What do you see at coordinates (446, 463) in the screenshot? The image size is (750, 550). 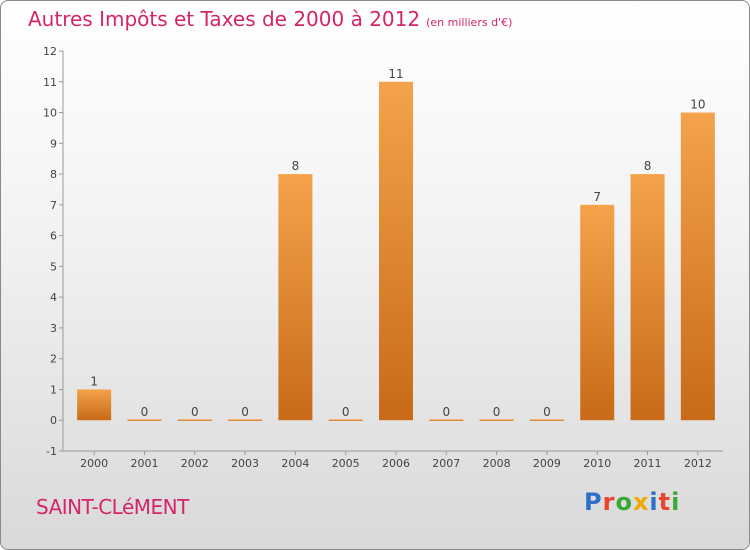 I see `x-tick-label: 2007` at bounding box center [446, 463].